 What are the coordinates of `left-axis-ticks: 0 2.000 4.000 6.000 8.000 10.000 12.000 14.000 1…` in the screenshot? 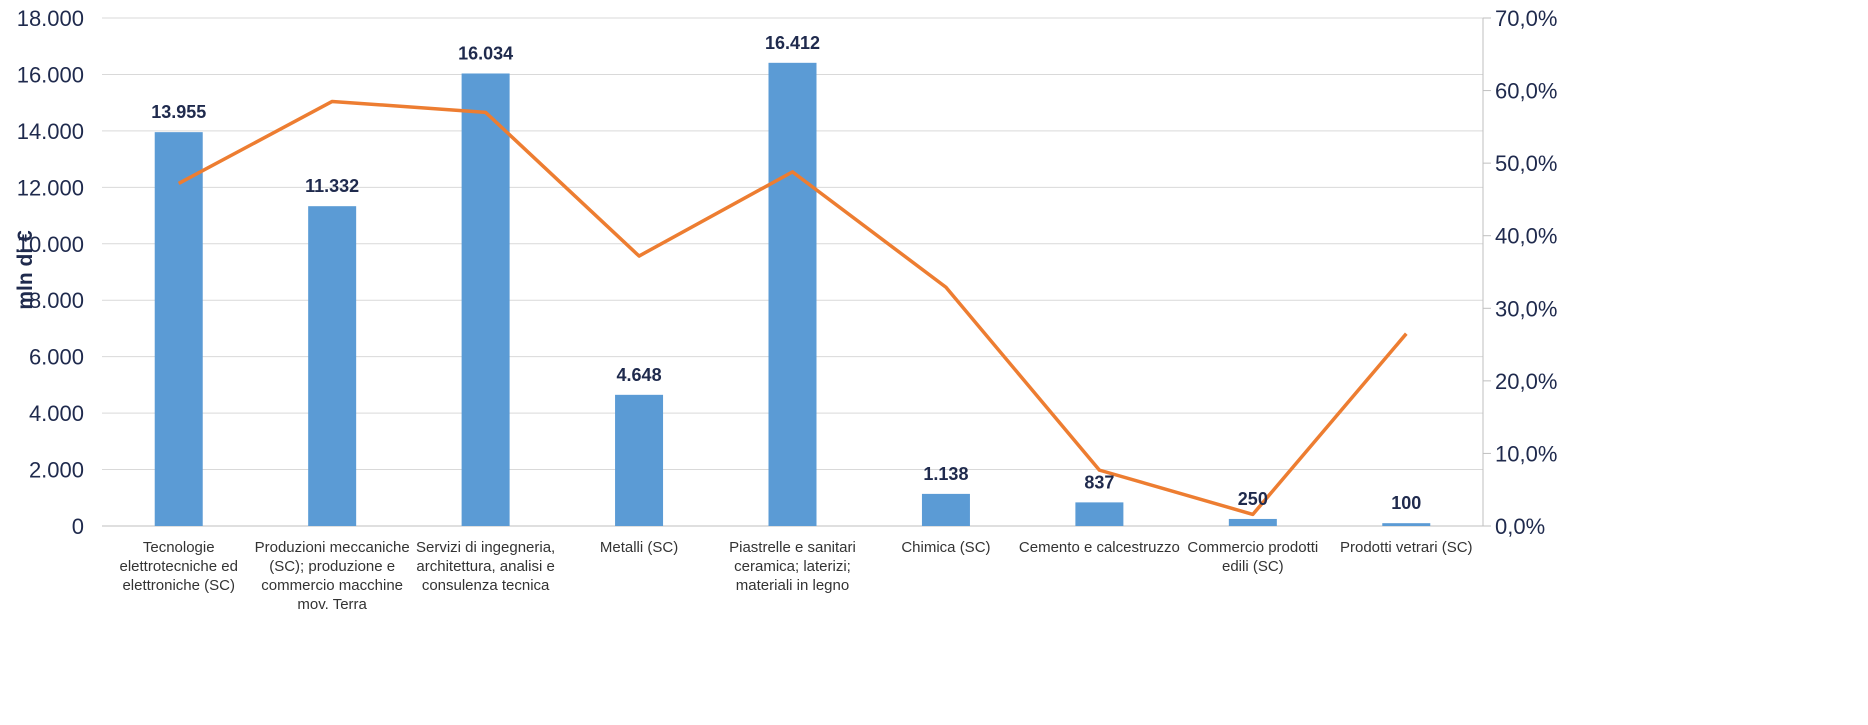 It's located at (50, 272).